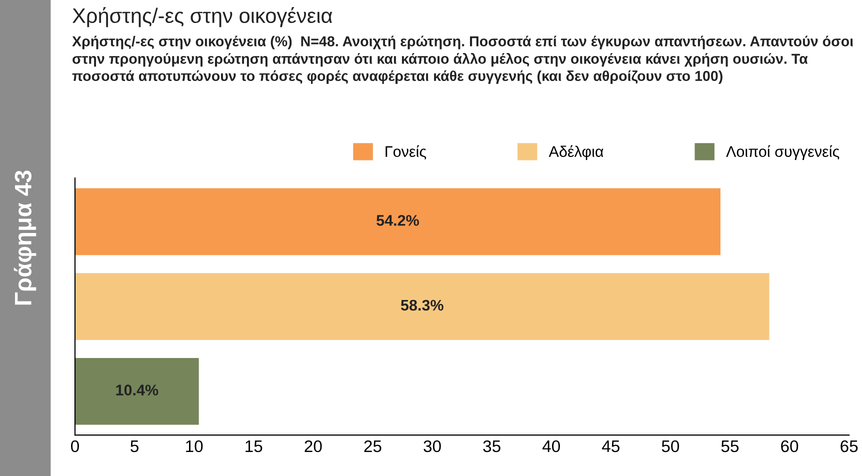  What do you see at coordinates (254, 446) in the screenshot?
I see `x-tick-label: 15` at bounding box center [254, 446].